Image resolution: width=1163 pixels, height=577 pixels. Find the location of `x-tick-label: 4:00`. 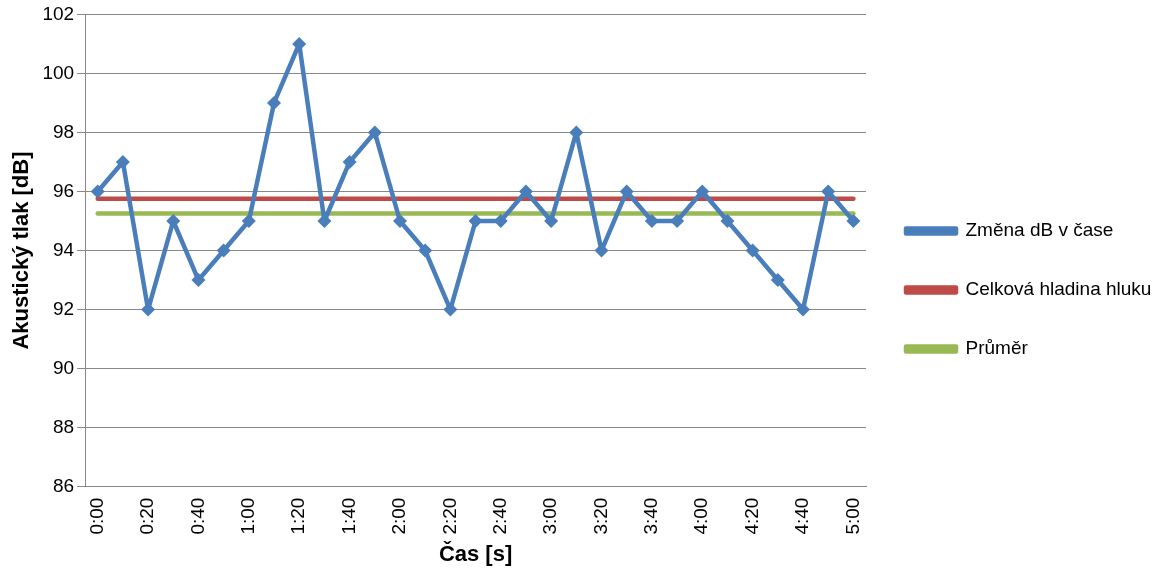

x-tick-label: 4:00 is located at coordinates (701, 516).